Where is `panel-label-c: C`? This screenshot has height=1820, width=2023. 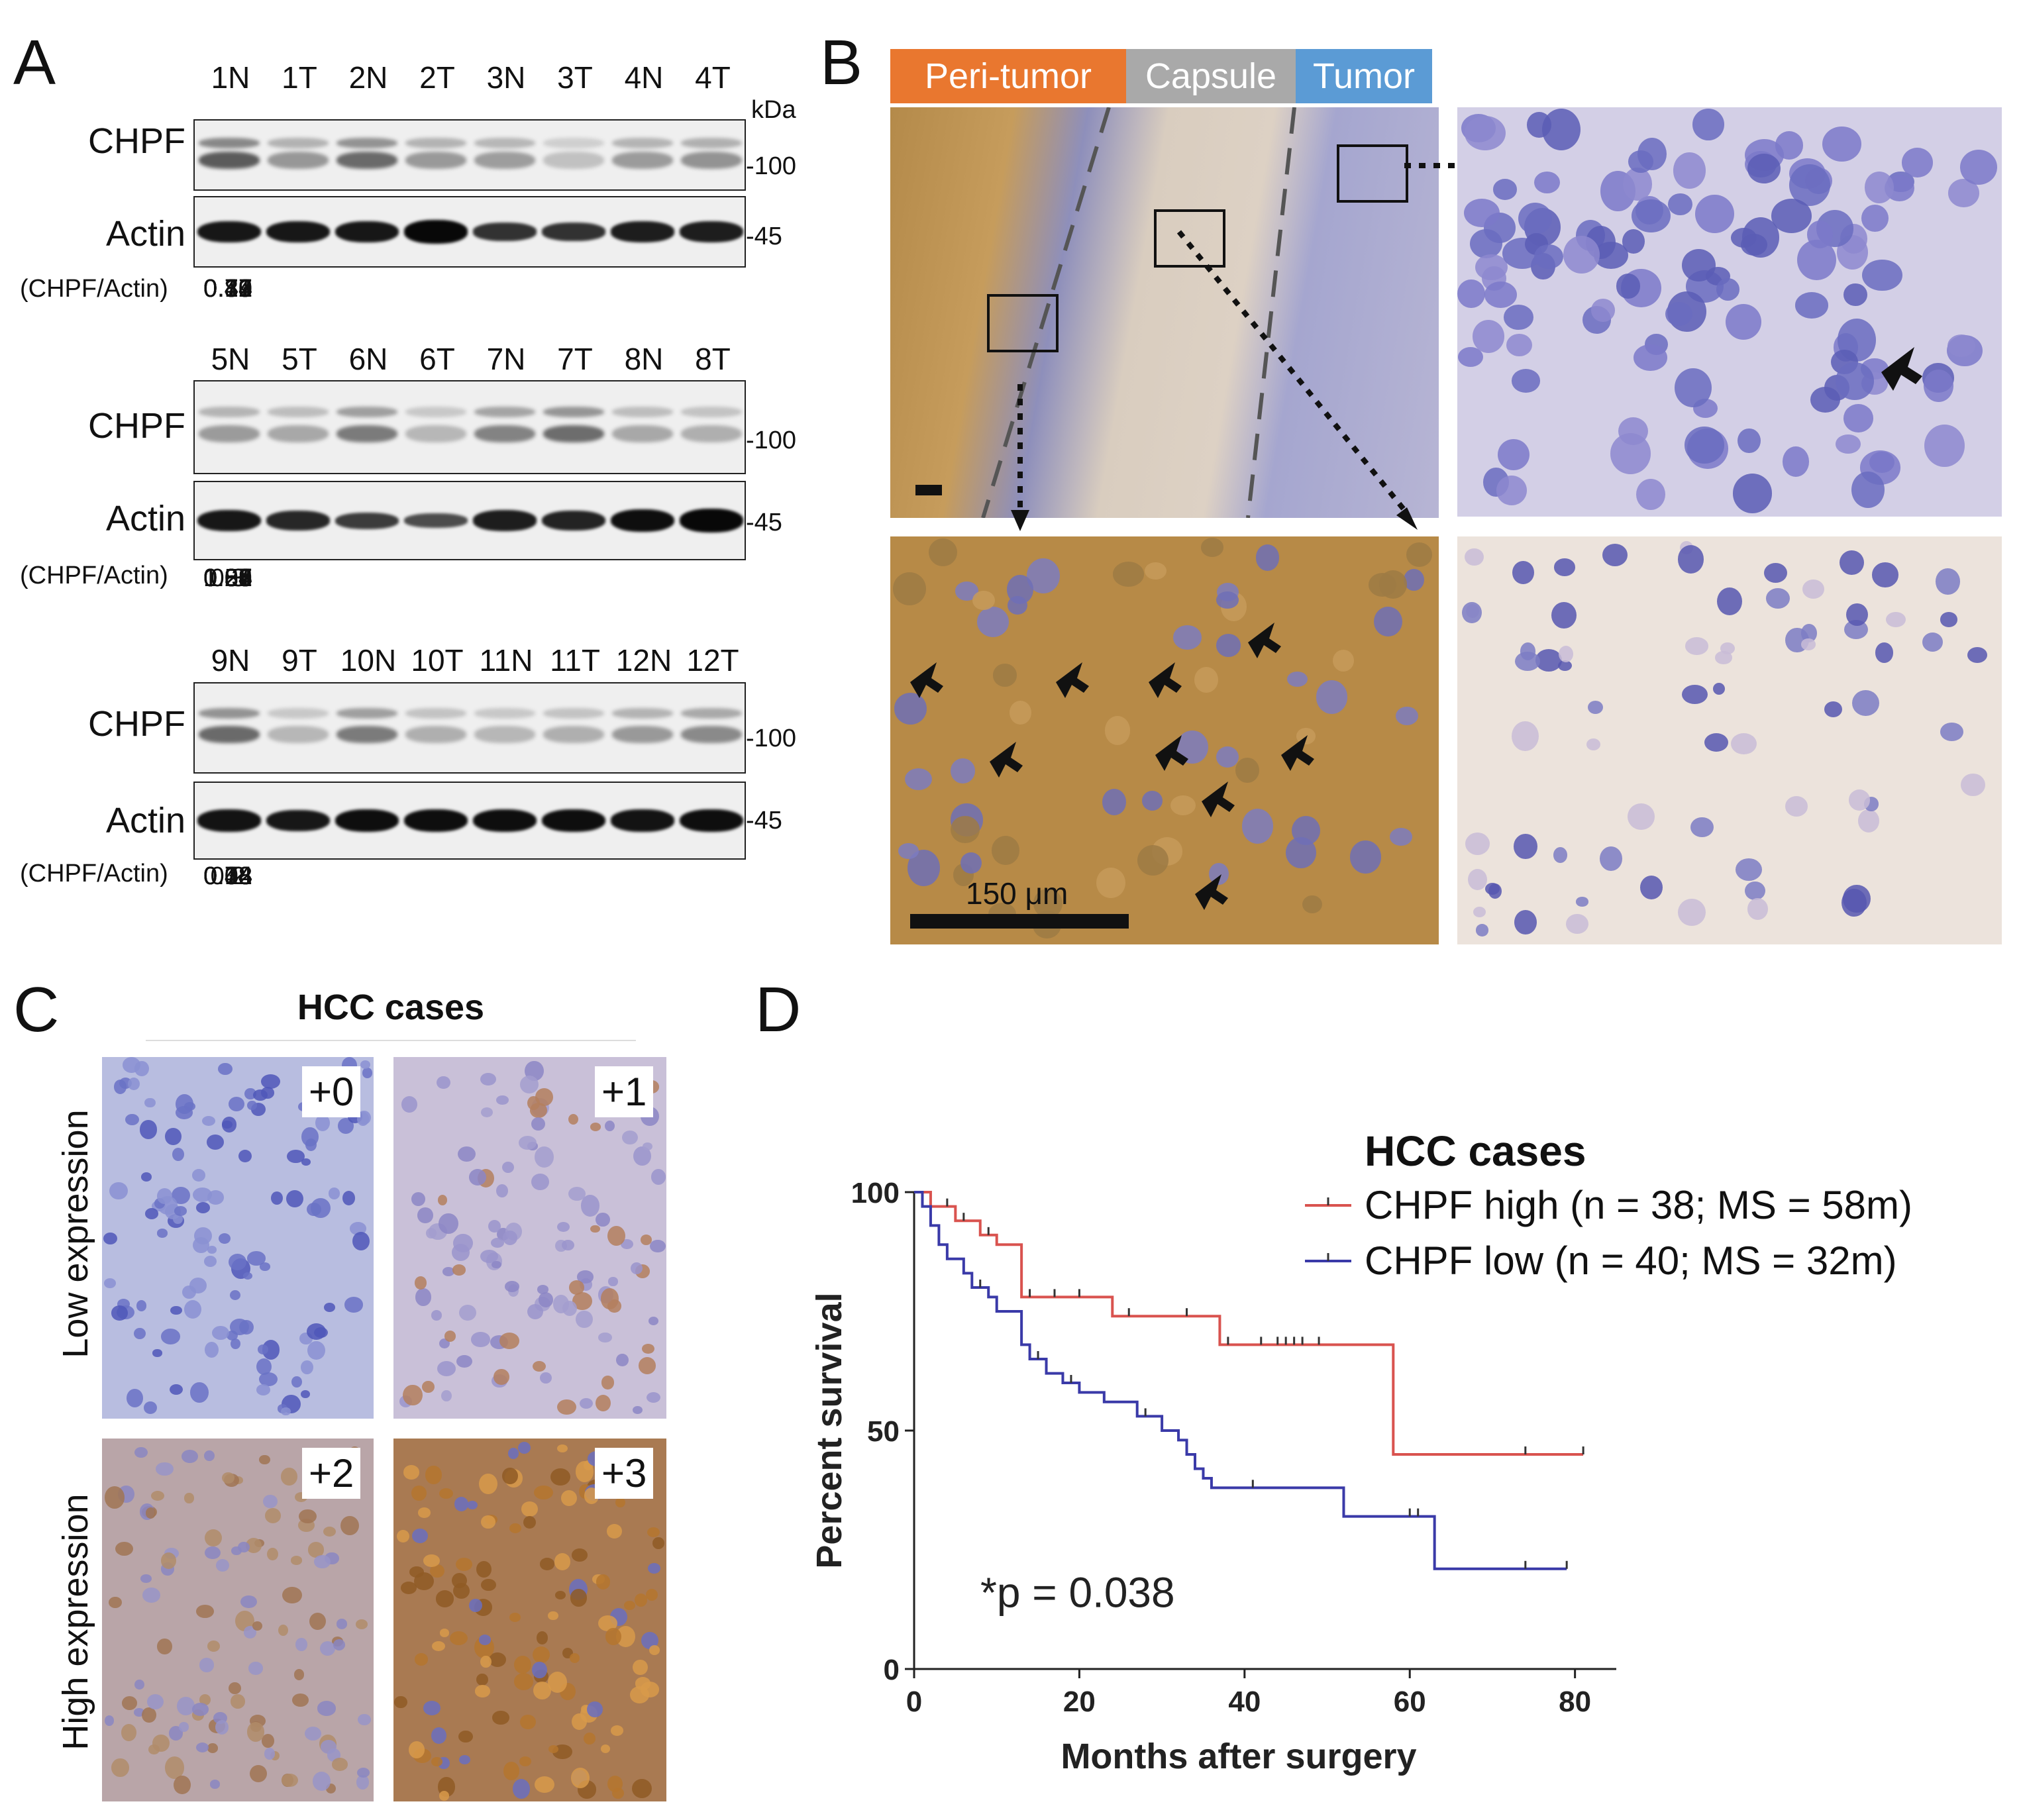 panel-label-c: C is located at coordinates (36, 1009).